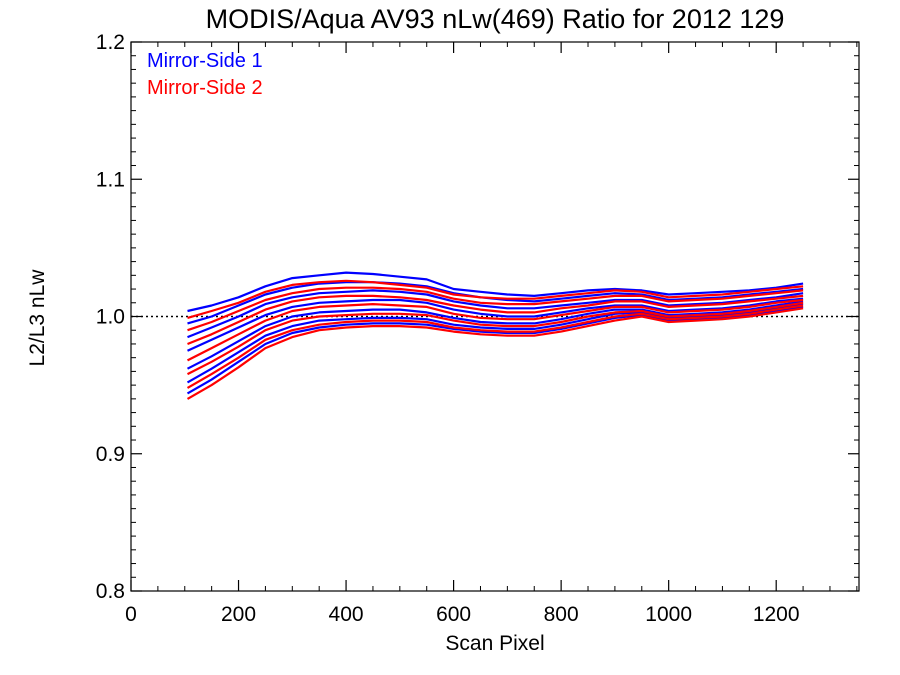 The image size is (900, 675). Describe the element at coordinates (110, 179) in the screenshot. I see `y-tick-label: 1.1` at that location.